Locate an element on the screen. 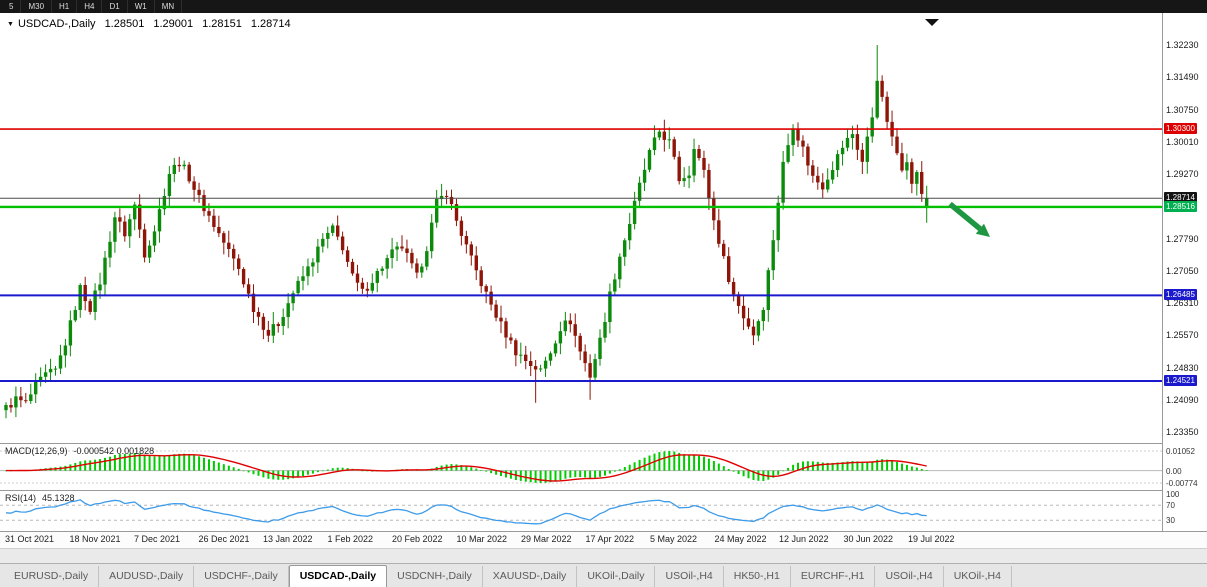  date-axis-divider is located at coordinates (603, 531).